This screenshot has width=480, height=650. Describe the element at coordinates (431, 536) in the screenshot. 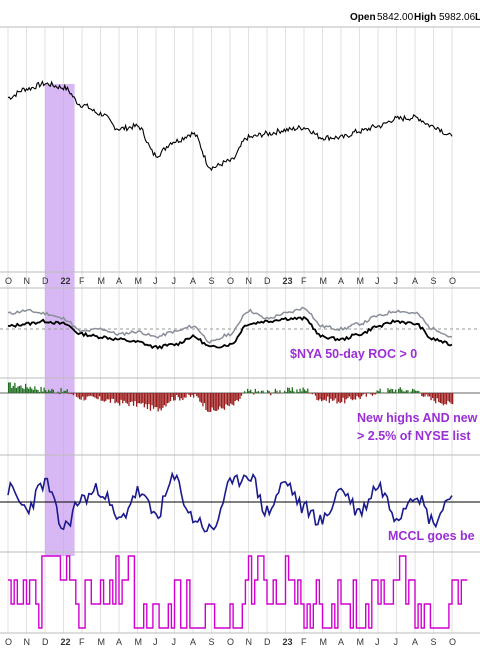

I see `mccl-annotation: MCCL goes be` at that location.